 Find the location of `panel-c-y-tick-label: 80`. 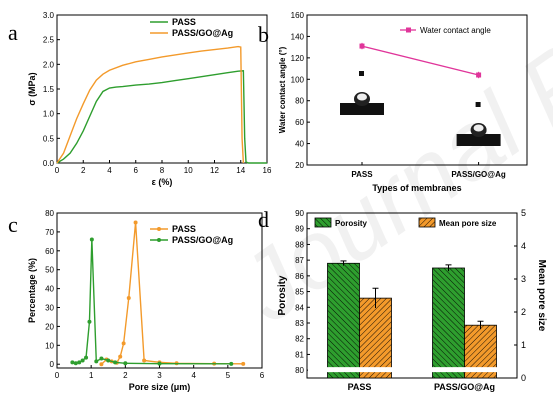

panel-c-y-tick-label: 80 is located at coordinates (49, 213).